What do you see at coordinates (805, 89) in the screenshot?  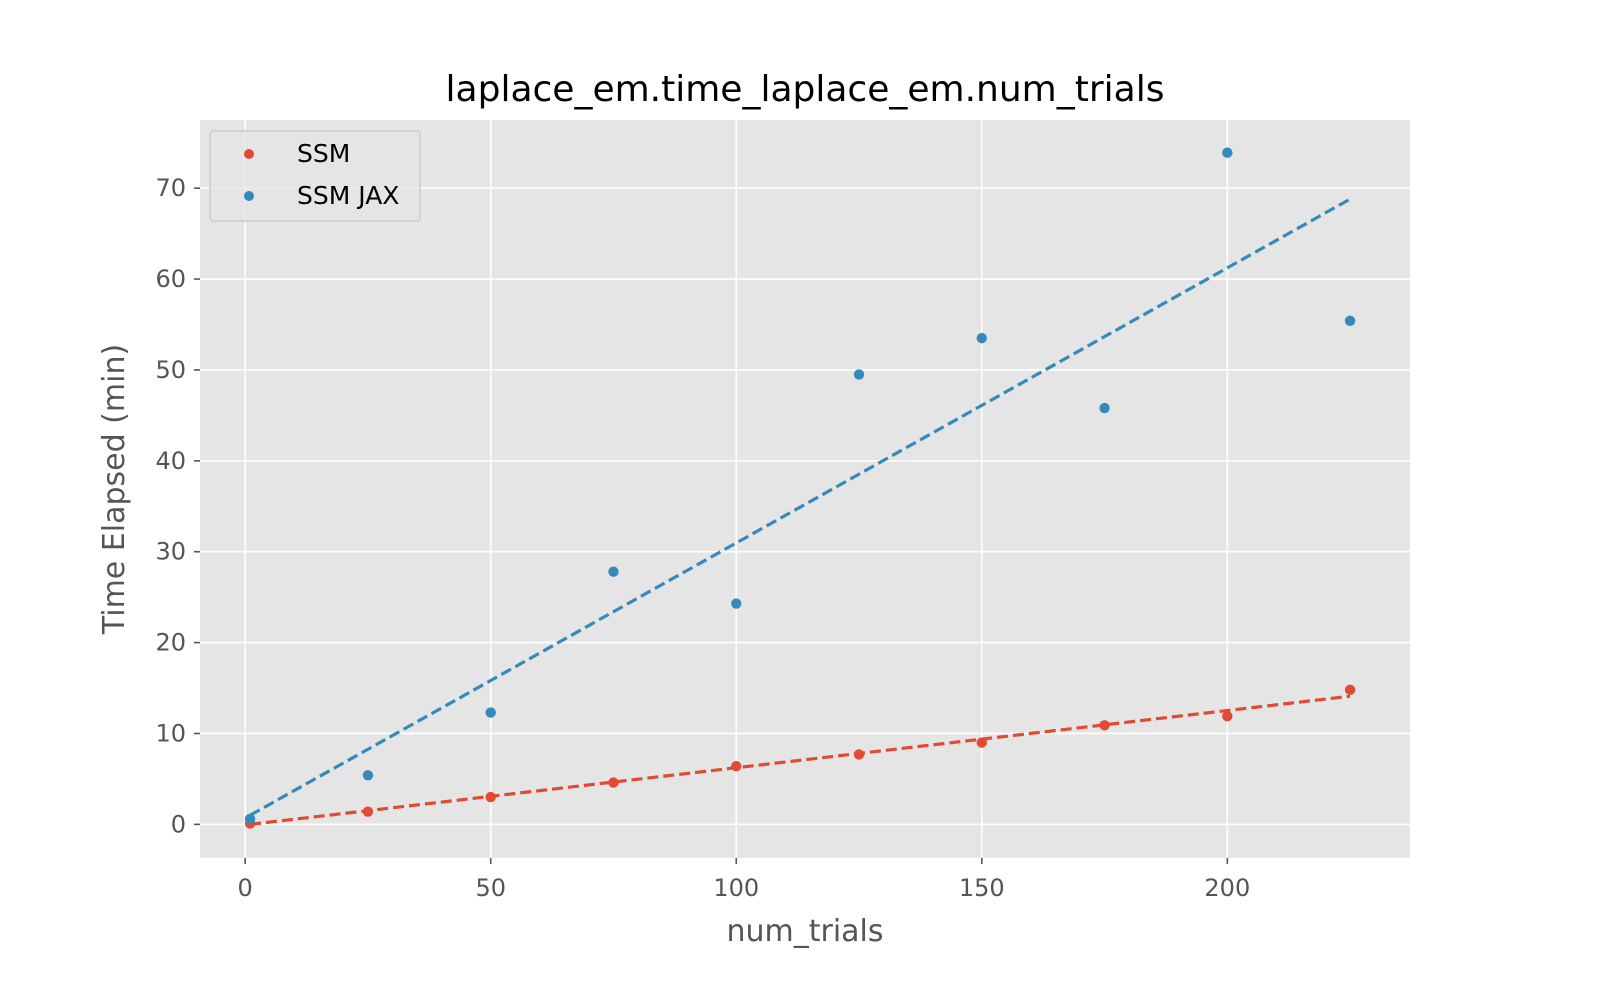 I see `chart-title: laplace_em.time_laplace_em.num_trials` at bounding box center [805, 89].